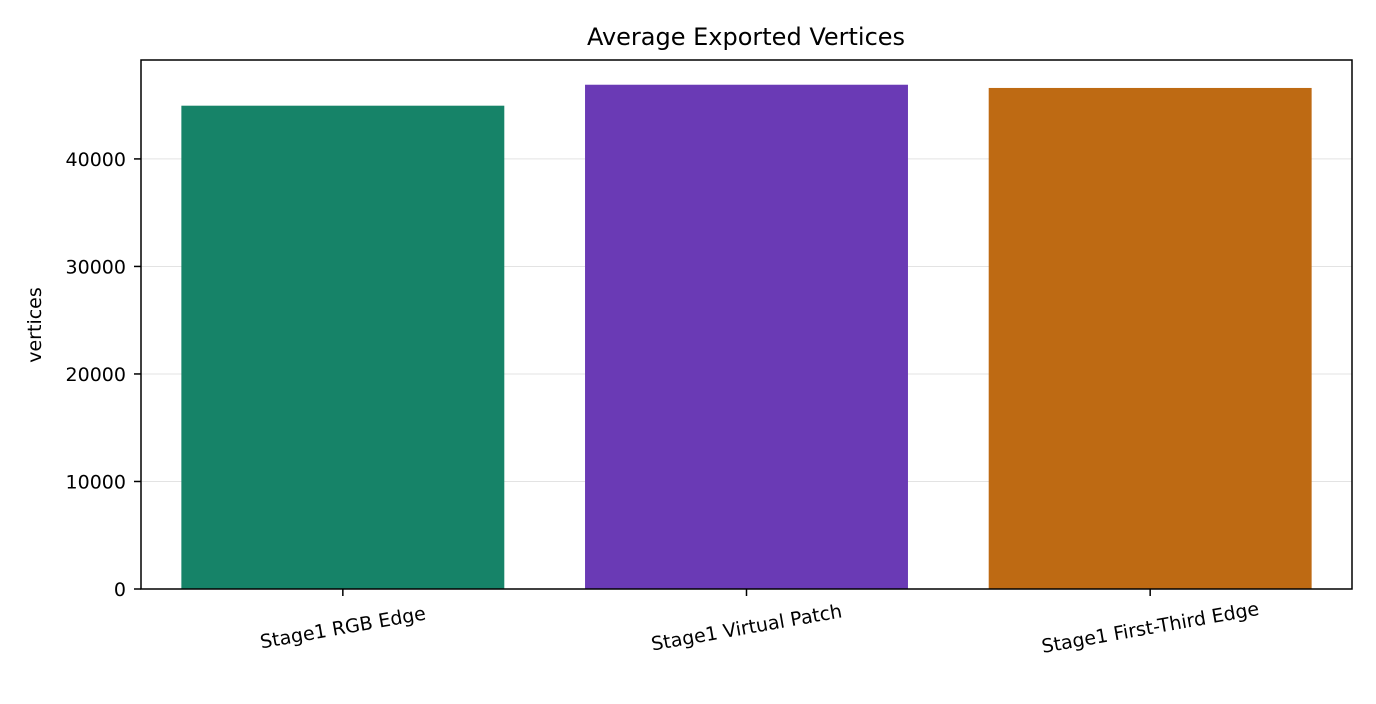 This screenshot has height=704, width=1376. What do you see at coordinates (35, 325) in the screenshot?
I see `y-axis-label: vertices` at bounding box center [35, 325].